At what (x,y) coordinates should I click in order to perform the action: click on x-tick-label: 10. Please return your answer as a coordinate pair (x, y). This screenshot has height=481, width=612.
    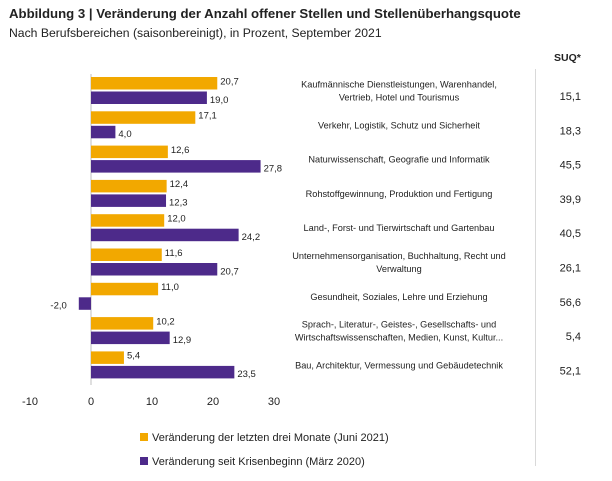
    Looking at the image, I should click on (152, 402).